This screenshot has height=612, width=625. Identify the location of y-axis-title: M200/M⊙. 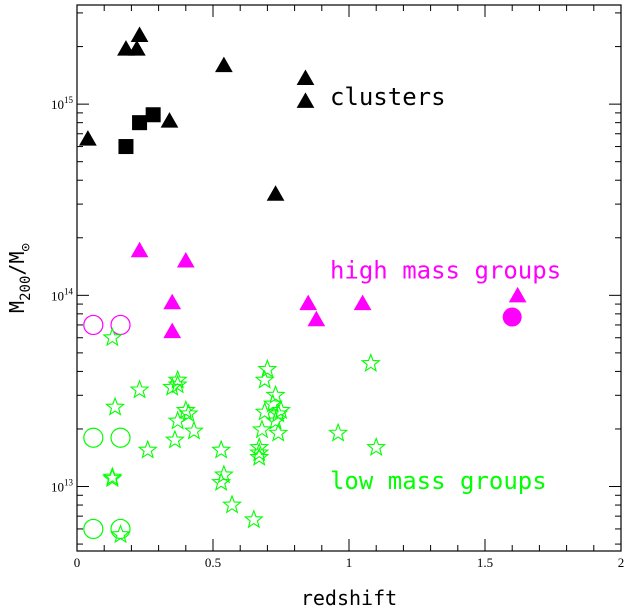
(19, 278).